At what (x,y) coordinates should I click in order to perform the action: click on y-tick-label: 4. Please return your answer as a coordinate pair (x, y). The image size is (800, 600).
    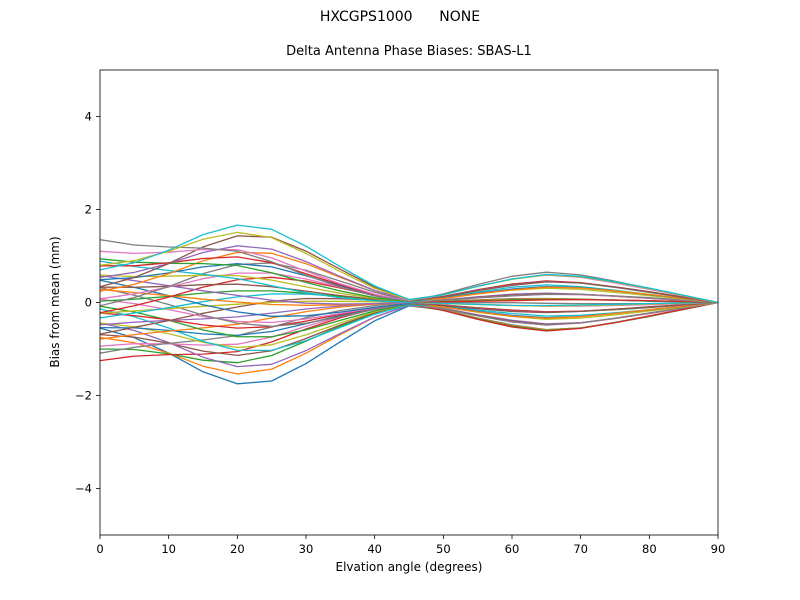
    Looking at the image, I should click on (88, 117).